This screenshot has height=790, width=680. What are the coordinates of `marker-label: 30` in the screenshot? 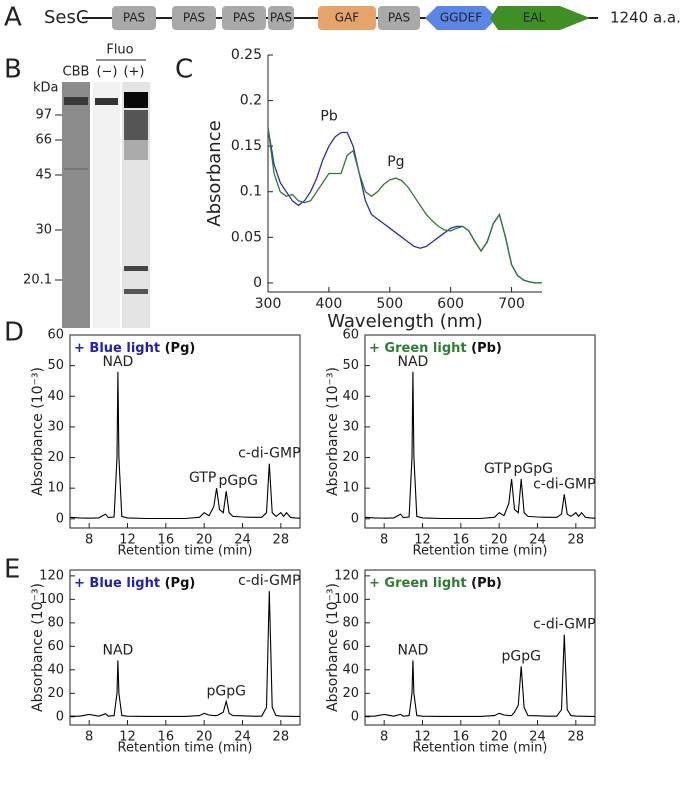 It's located at (43, 230).